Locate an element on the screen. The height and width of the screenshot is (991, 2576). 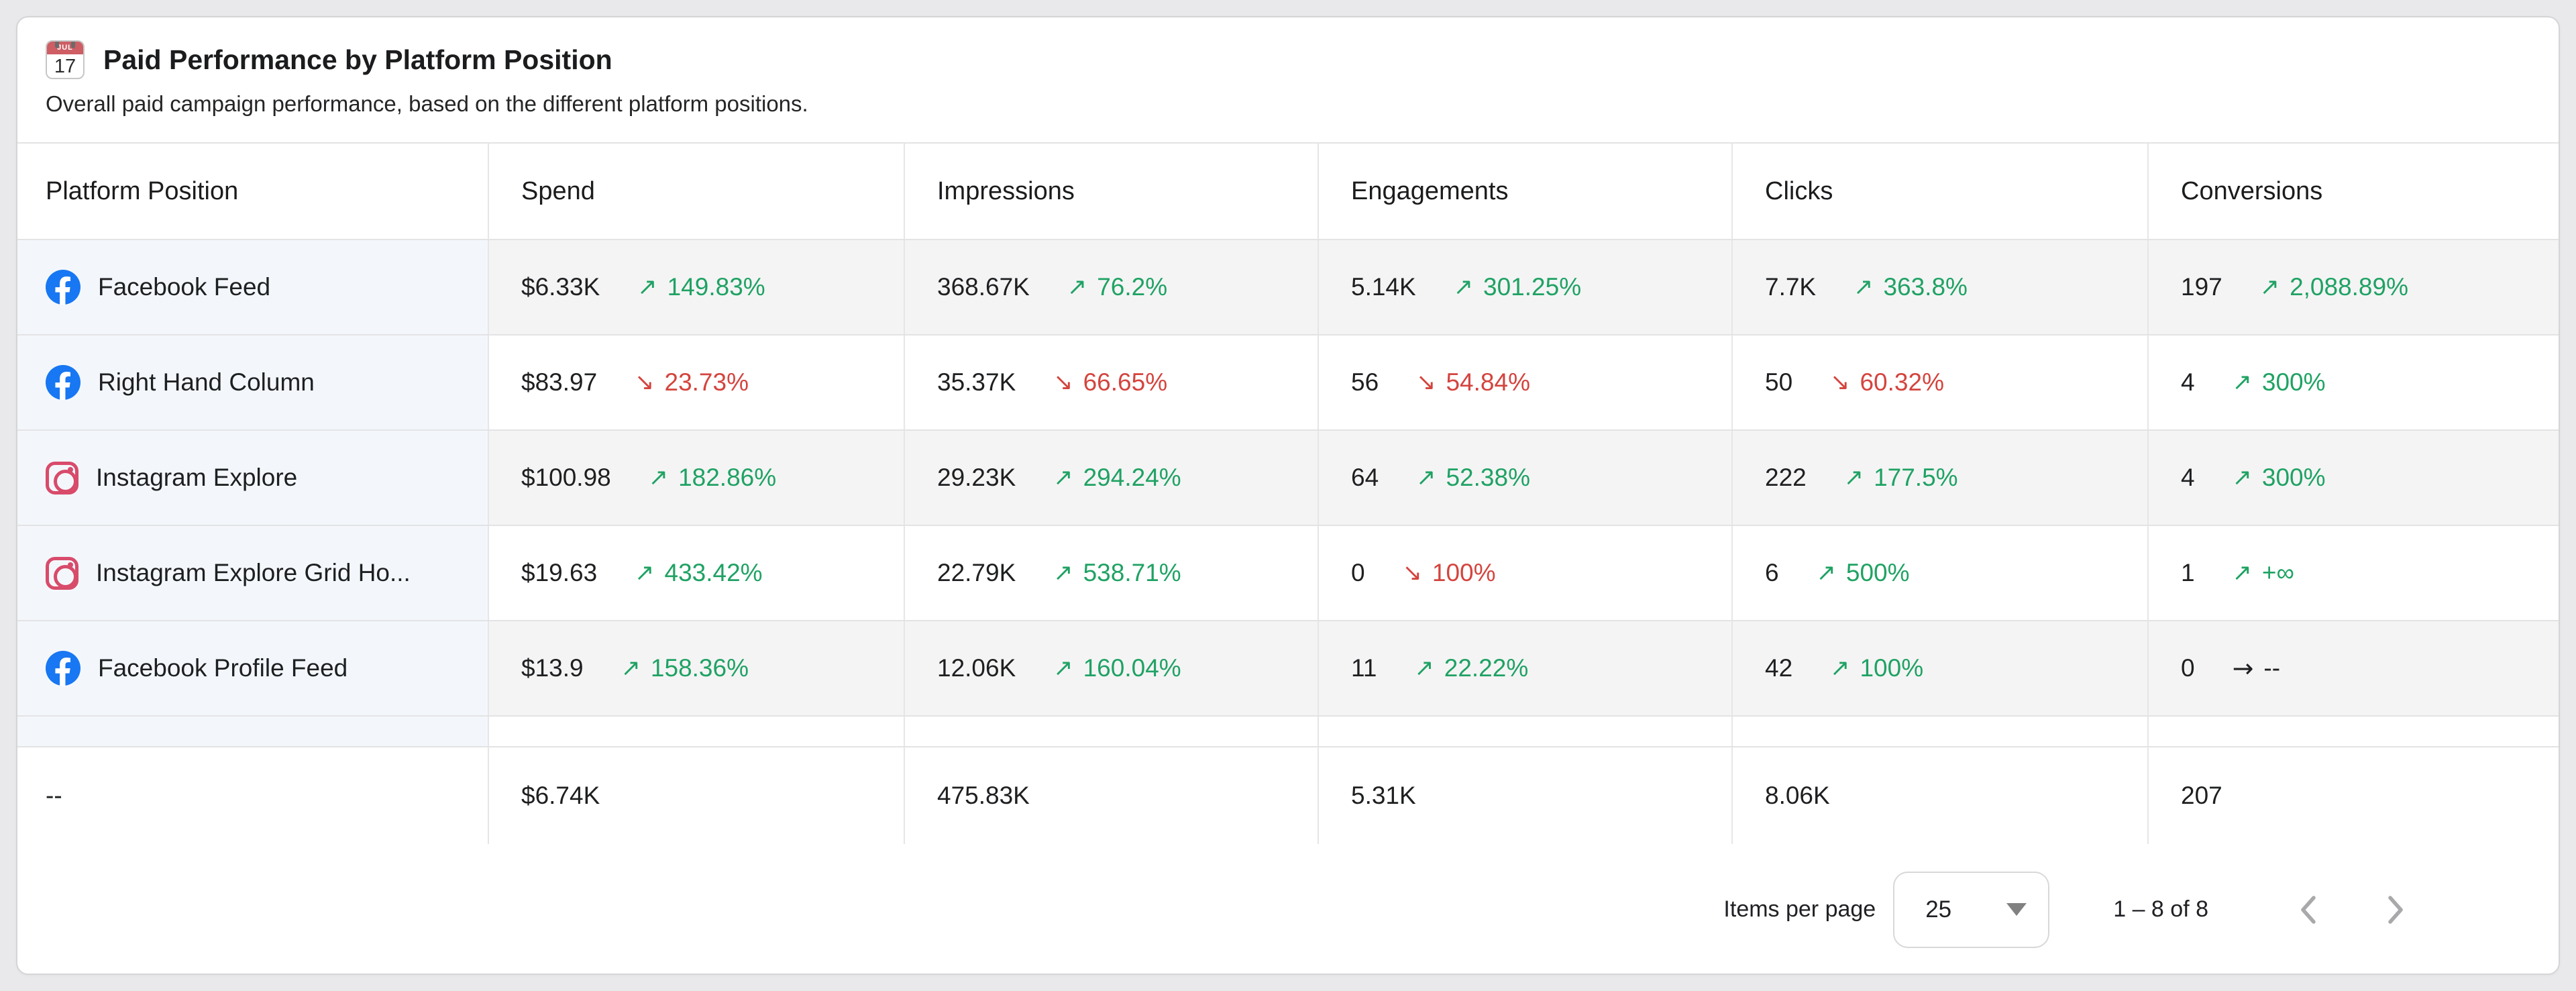
previous-page-button is located at coordinates (2307, 910).